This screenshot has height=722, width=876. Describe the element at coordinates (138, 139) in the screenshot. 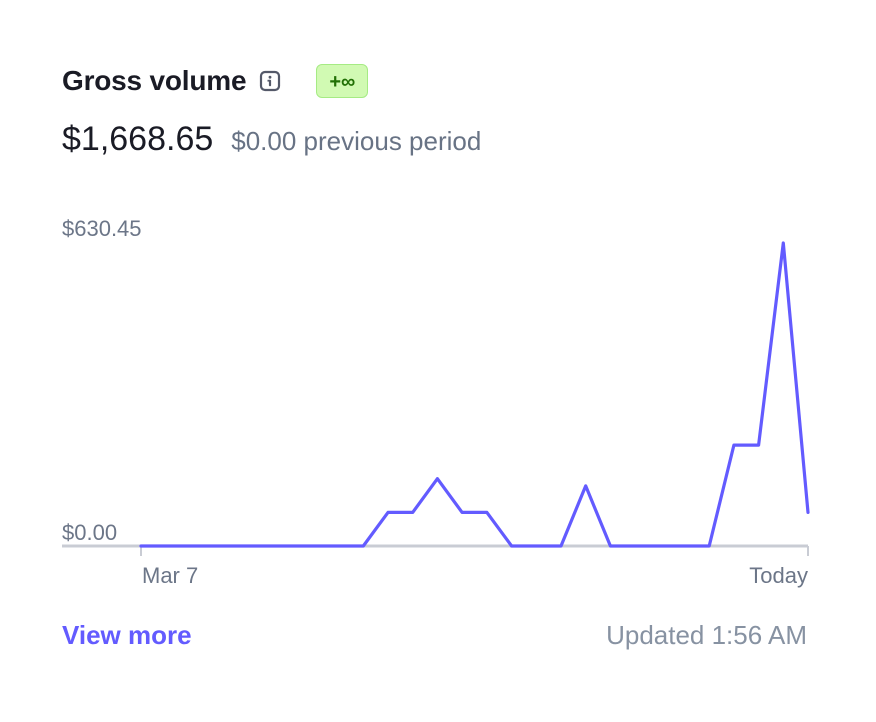

I see `total-value: $1,668.65` at that location.